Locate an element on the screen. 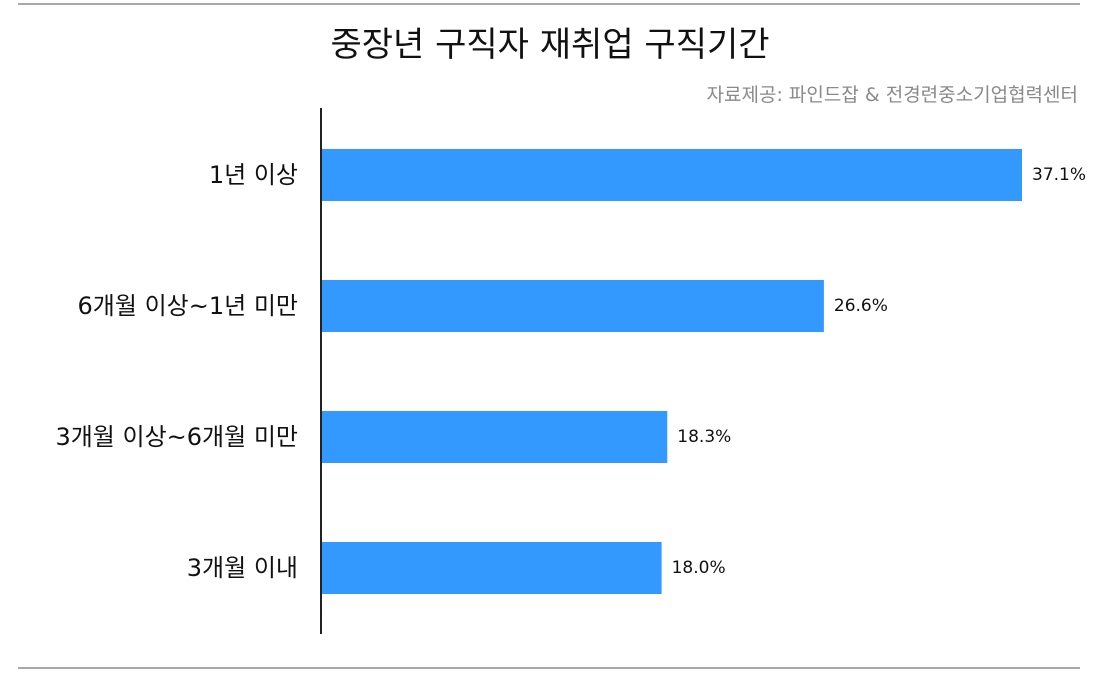  value-label-1: 37.1% is located at coordinates (1059, 175).